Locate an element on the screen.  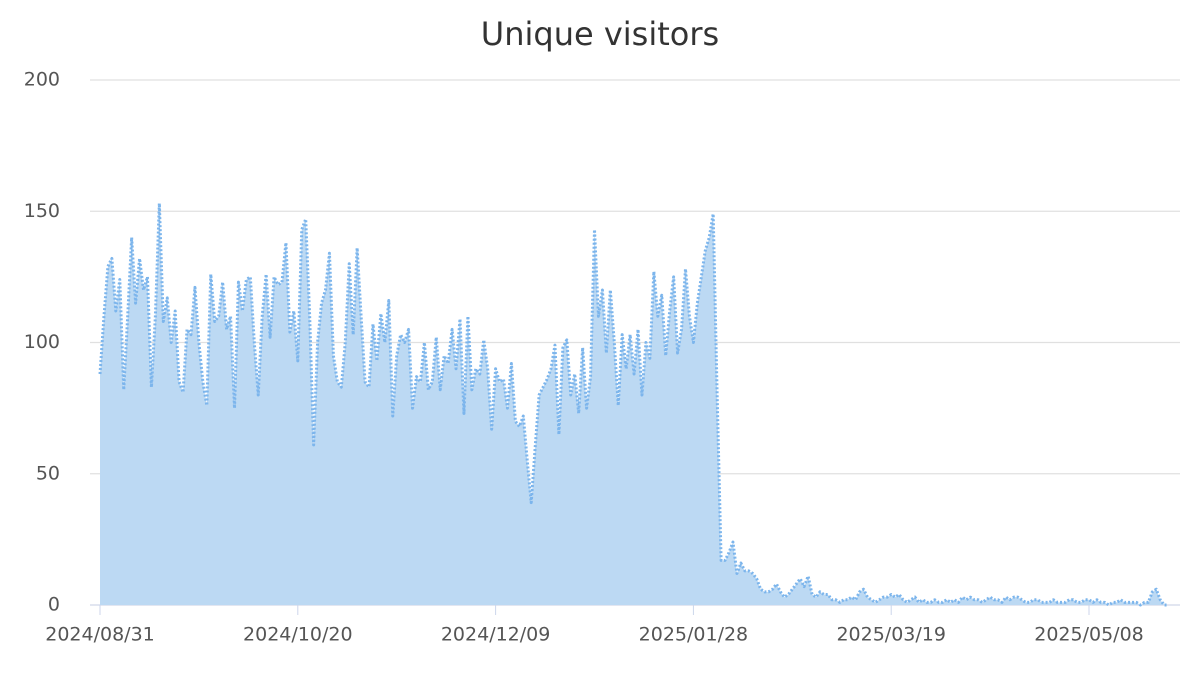
x-tick-label: 2024/12/09 is located at coordinates (496, 635).